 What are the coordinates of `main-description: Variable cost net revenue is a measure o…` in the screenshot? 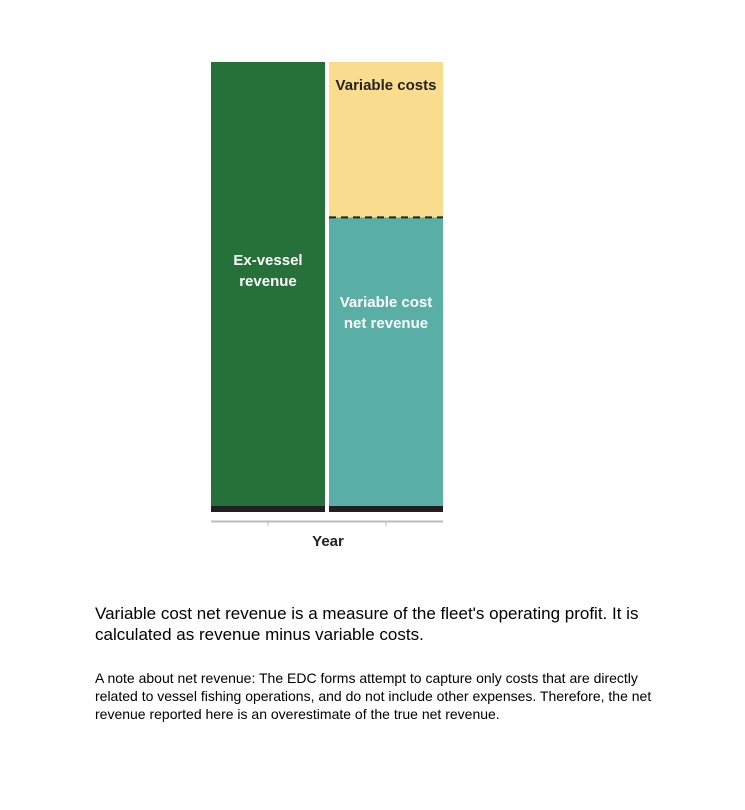 It's located at (367, 624).